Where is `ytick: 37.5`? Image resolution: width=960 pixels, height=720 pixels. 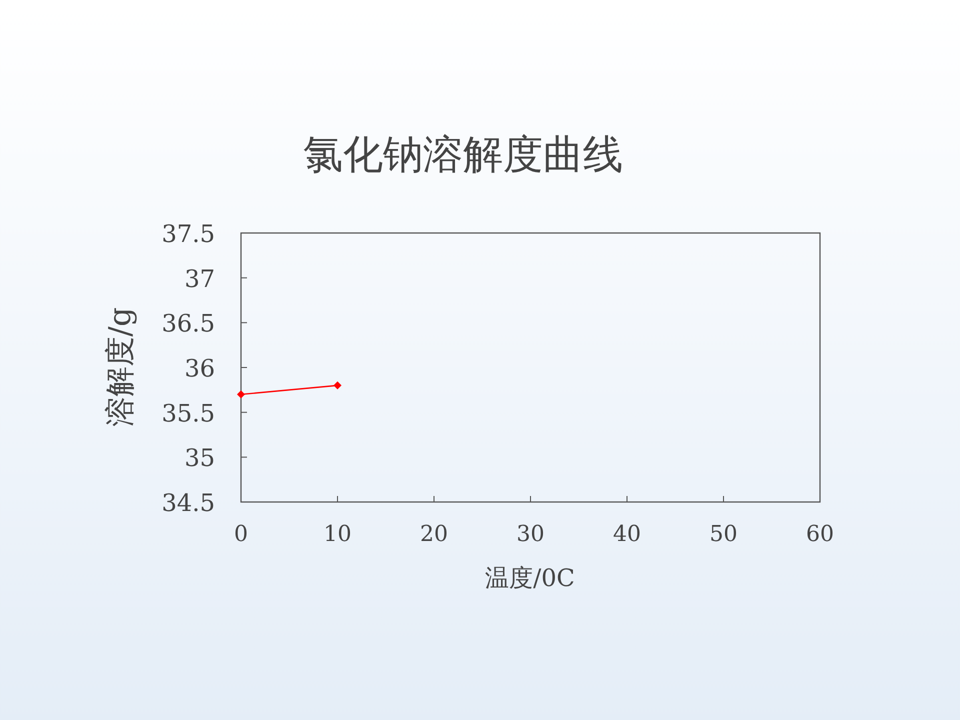
ytick: 37.5 is located at coordinates (188, 234).